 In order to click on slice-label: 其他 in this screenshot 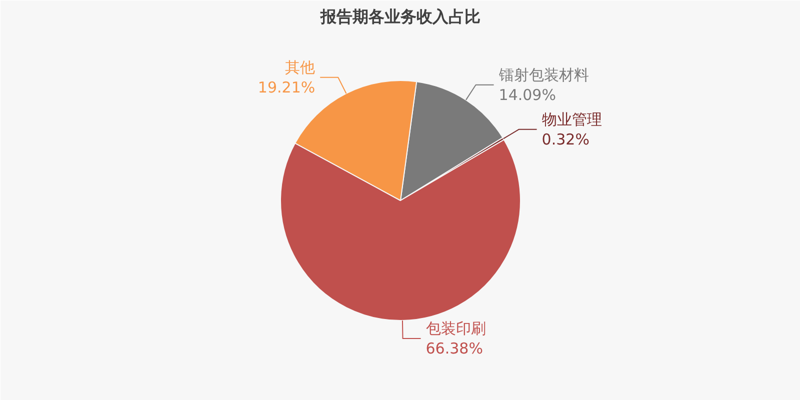, I will do `click(300, 67)`.